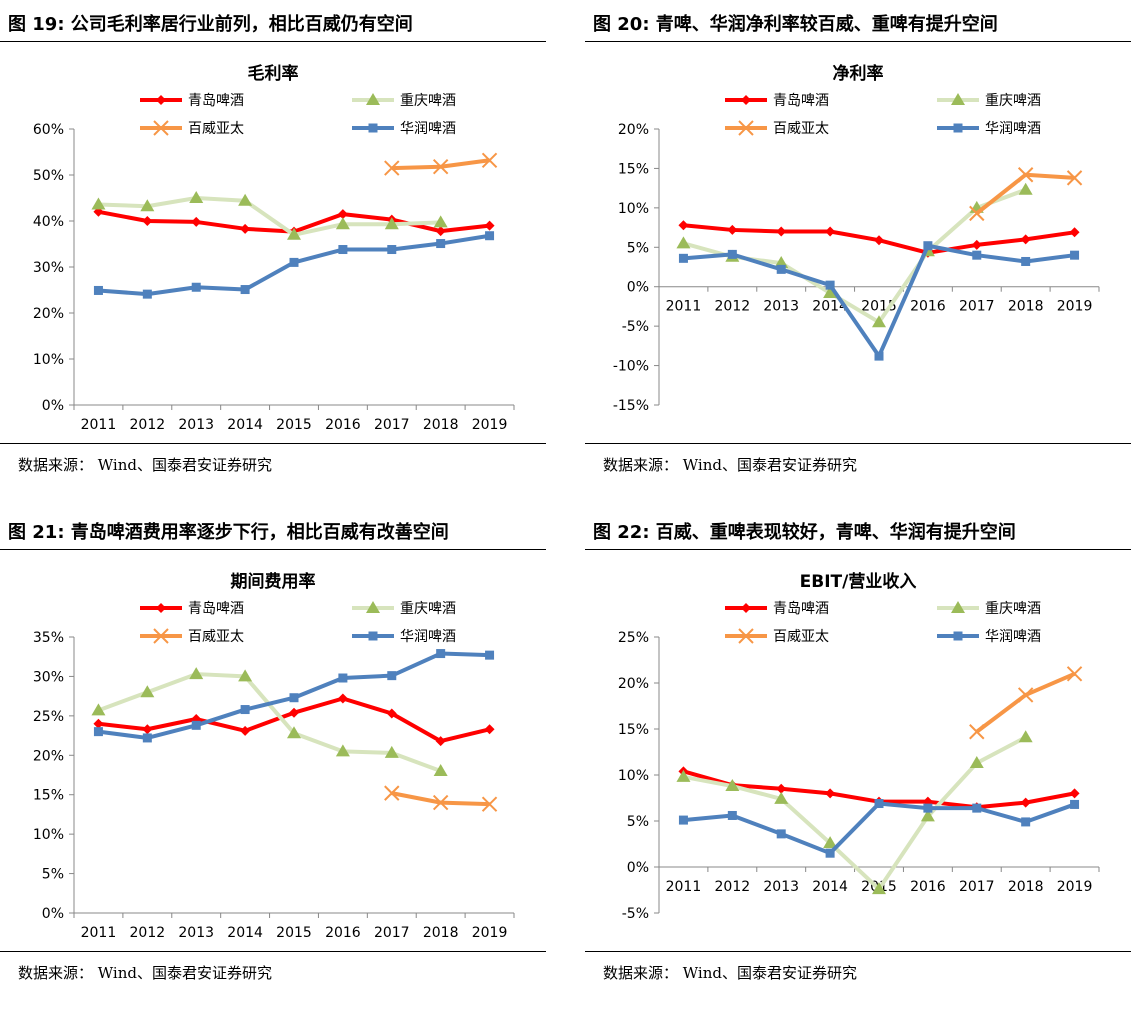  I want to click on x-tick-label: 2019, so click(490, 933).